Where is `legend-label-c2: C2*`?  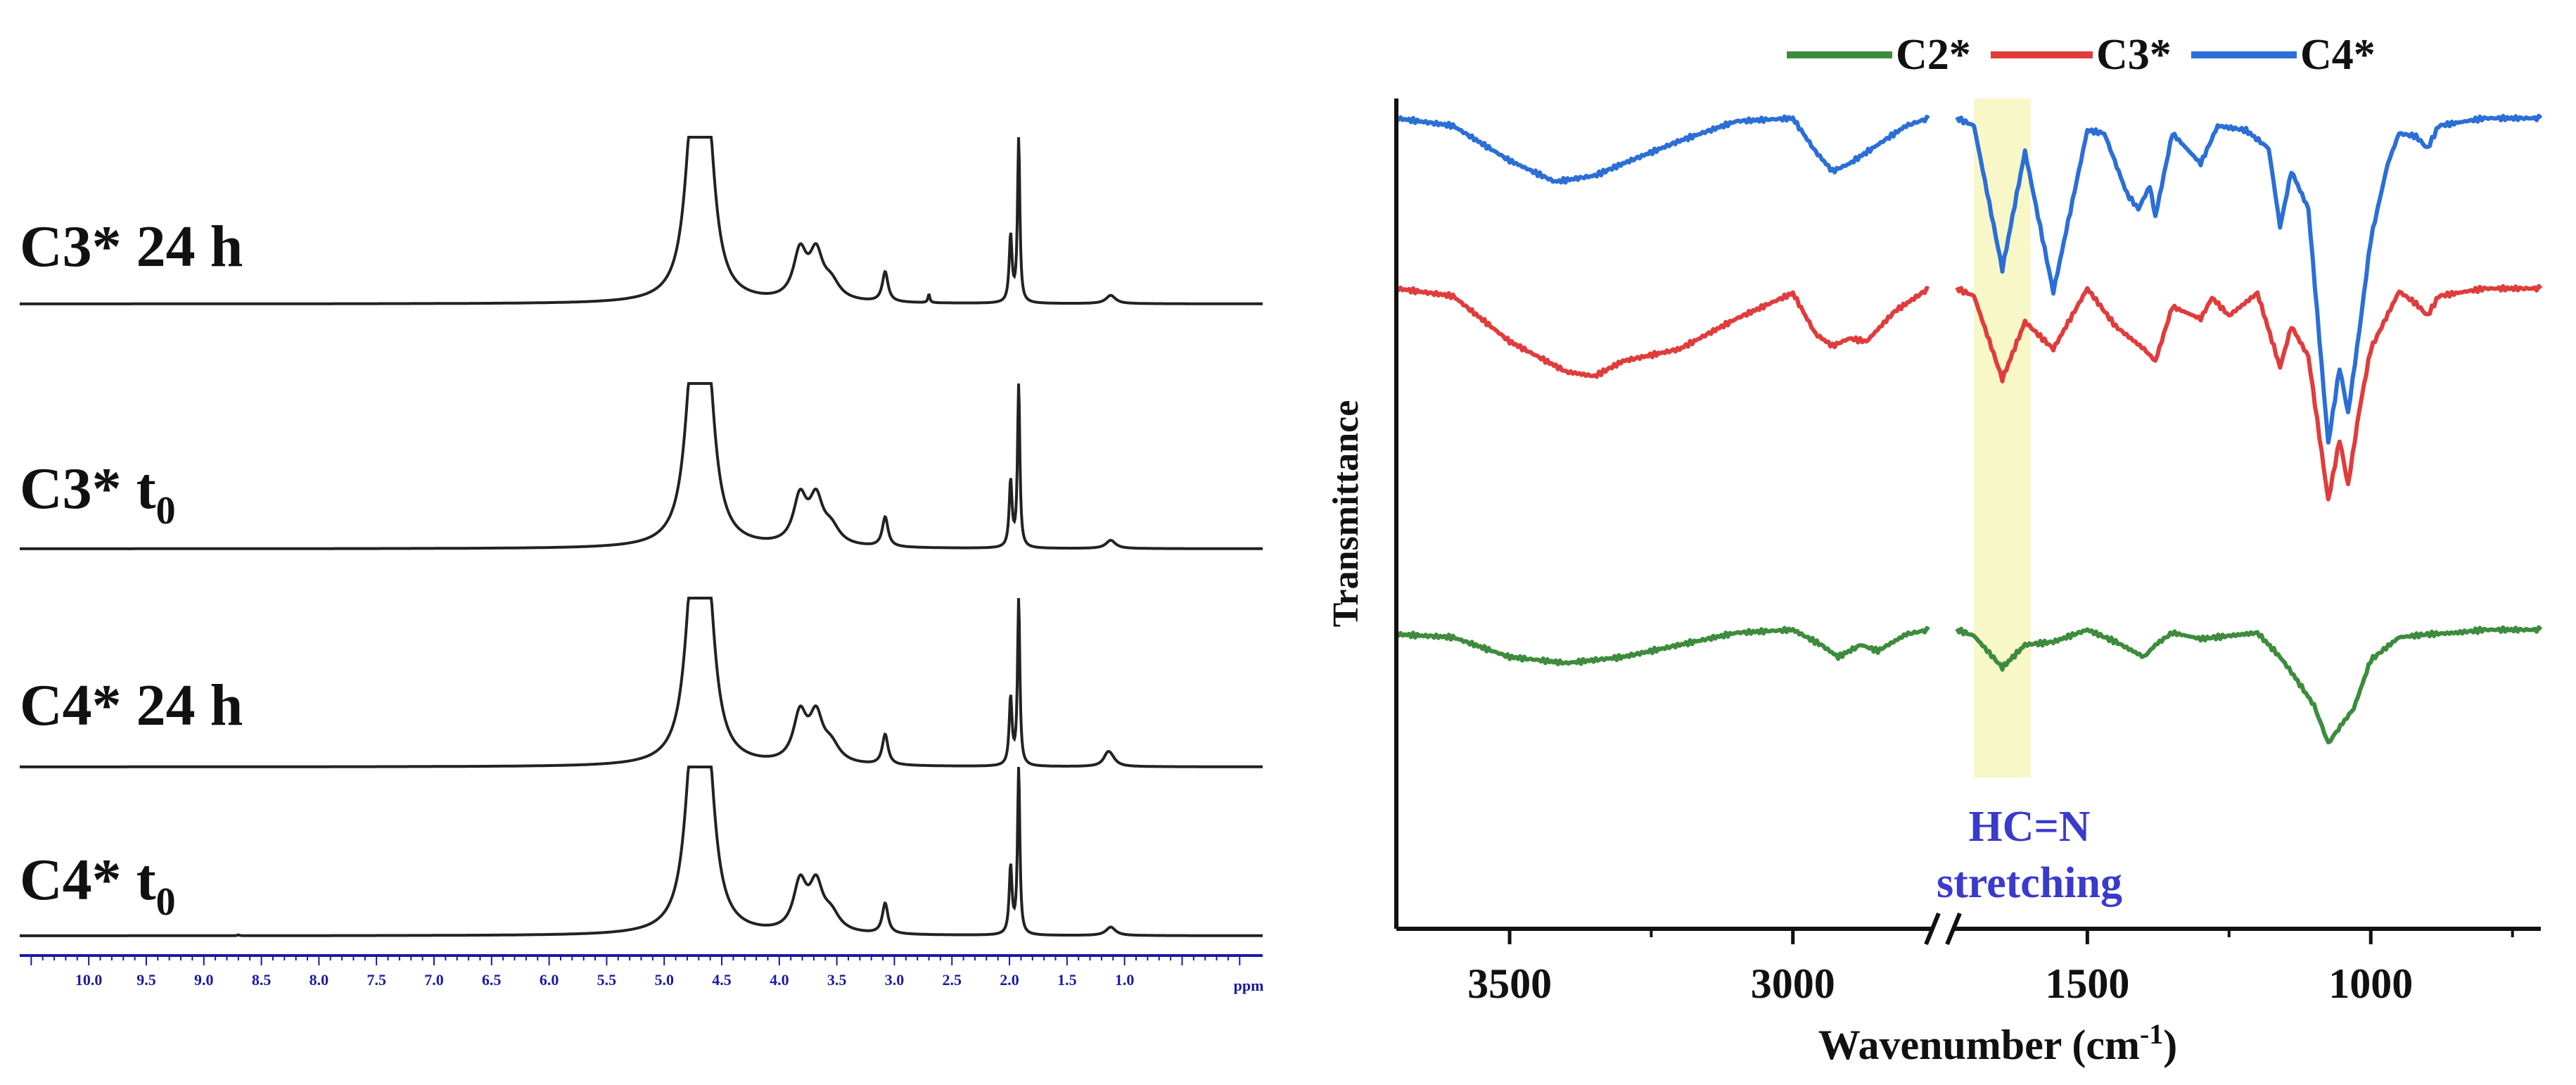 legend-label-c2: C2* is located at coordinates (1933, 55).